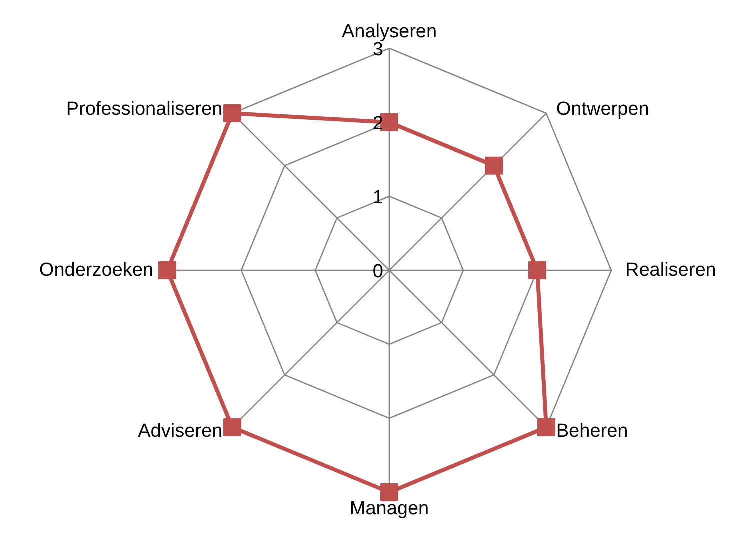 This screenshot has width=738, height=539. Describe the element at coordinates (390, 509) in the screenshot. I see `spoke-label: Managen` at that location.